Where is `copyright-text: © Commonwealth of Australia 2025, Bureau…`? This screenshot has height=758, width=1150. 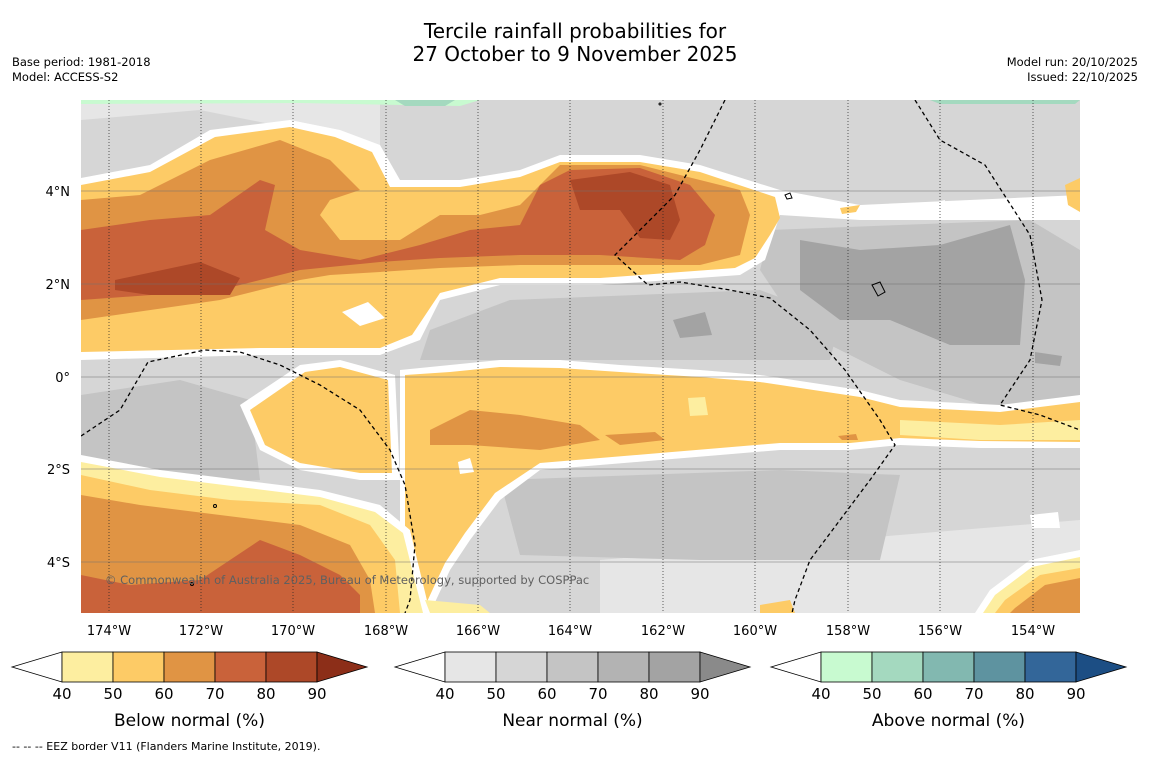 copyright-text: © Commonwealth of Australia 2025, Bureau… is located at coordinates (347, 580).